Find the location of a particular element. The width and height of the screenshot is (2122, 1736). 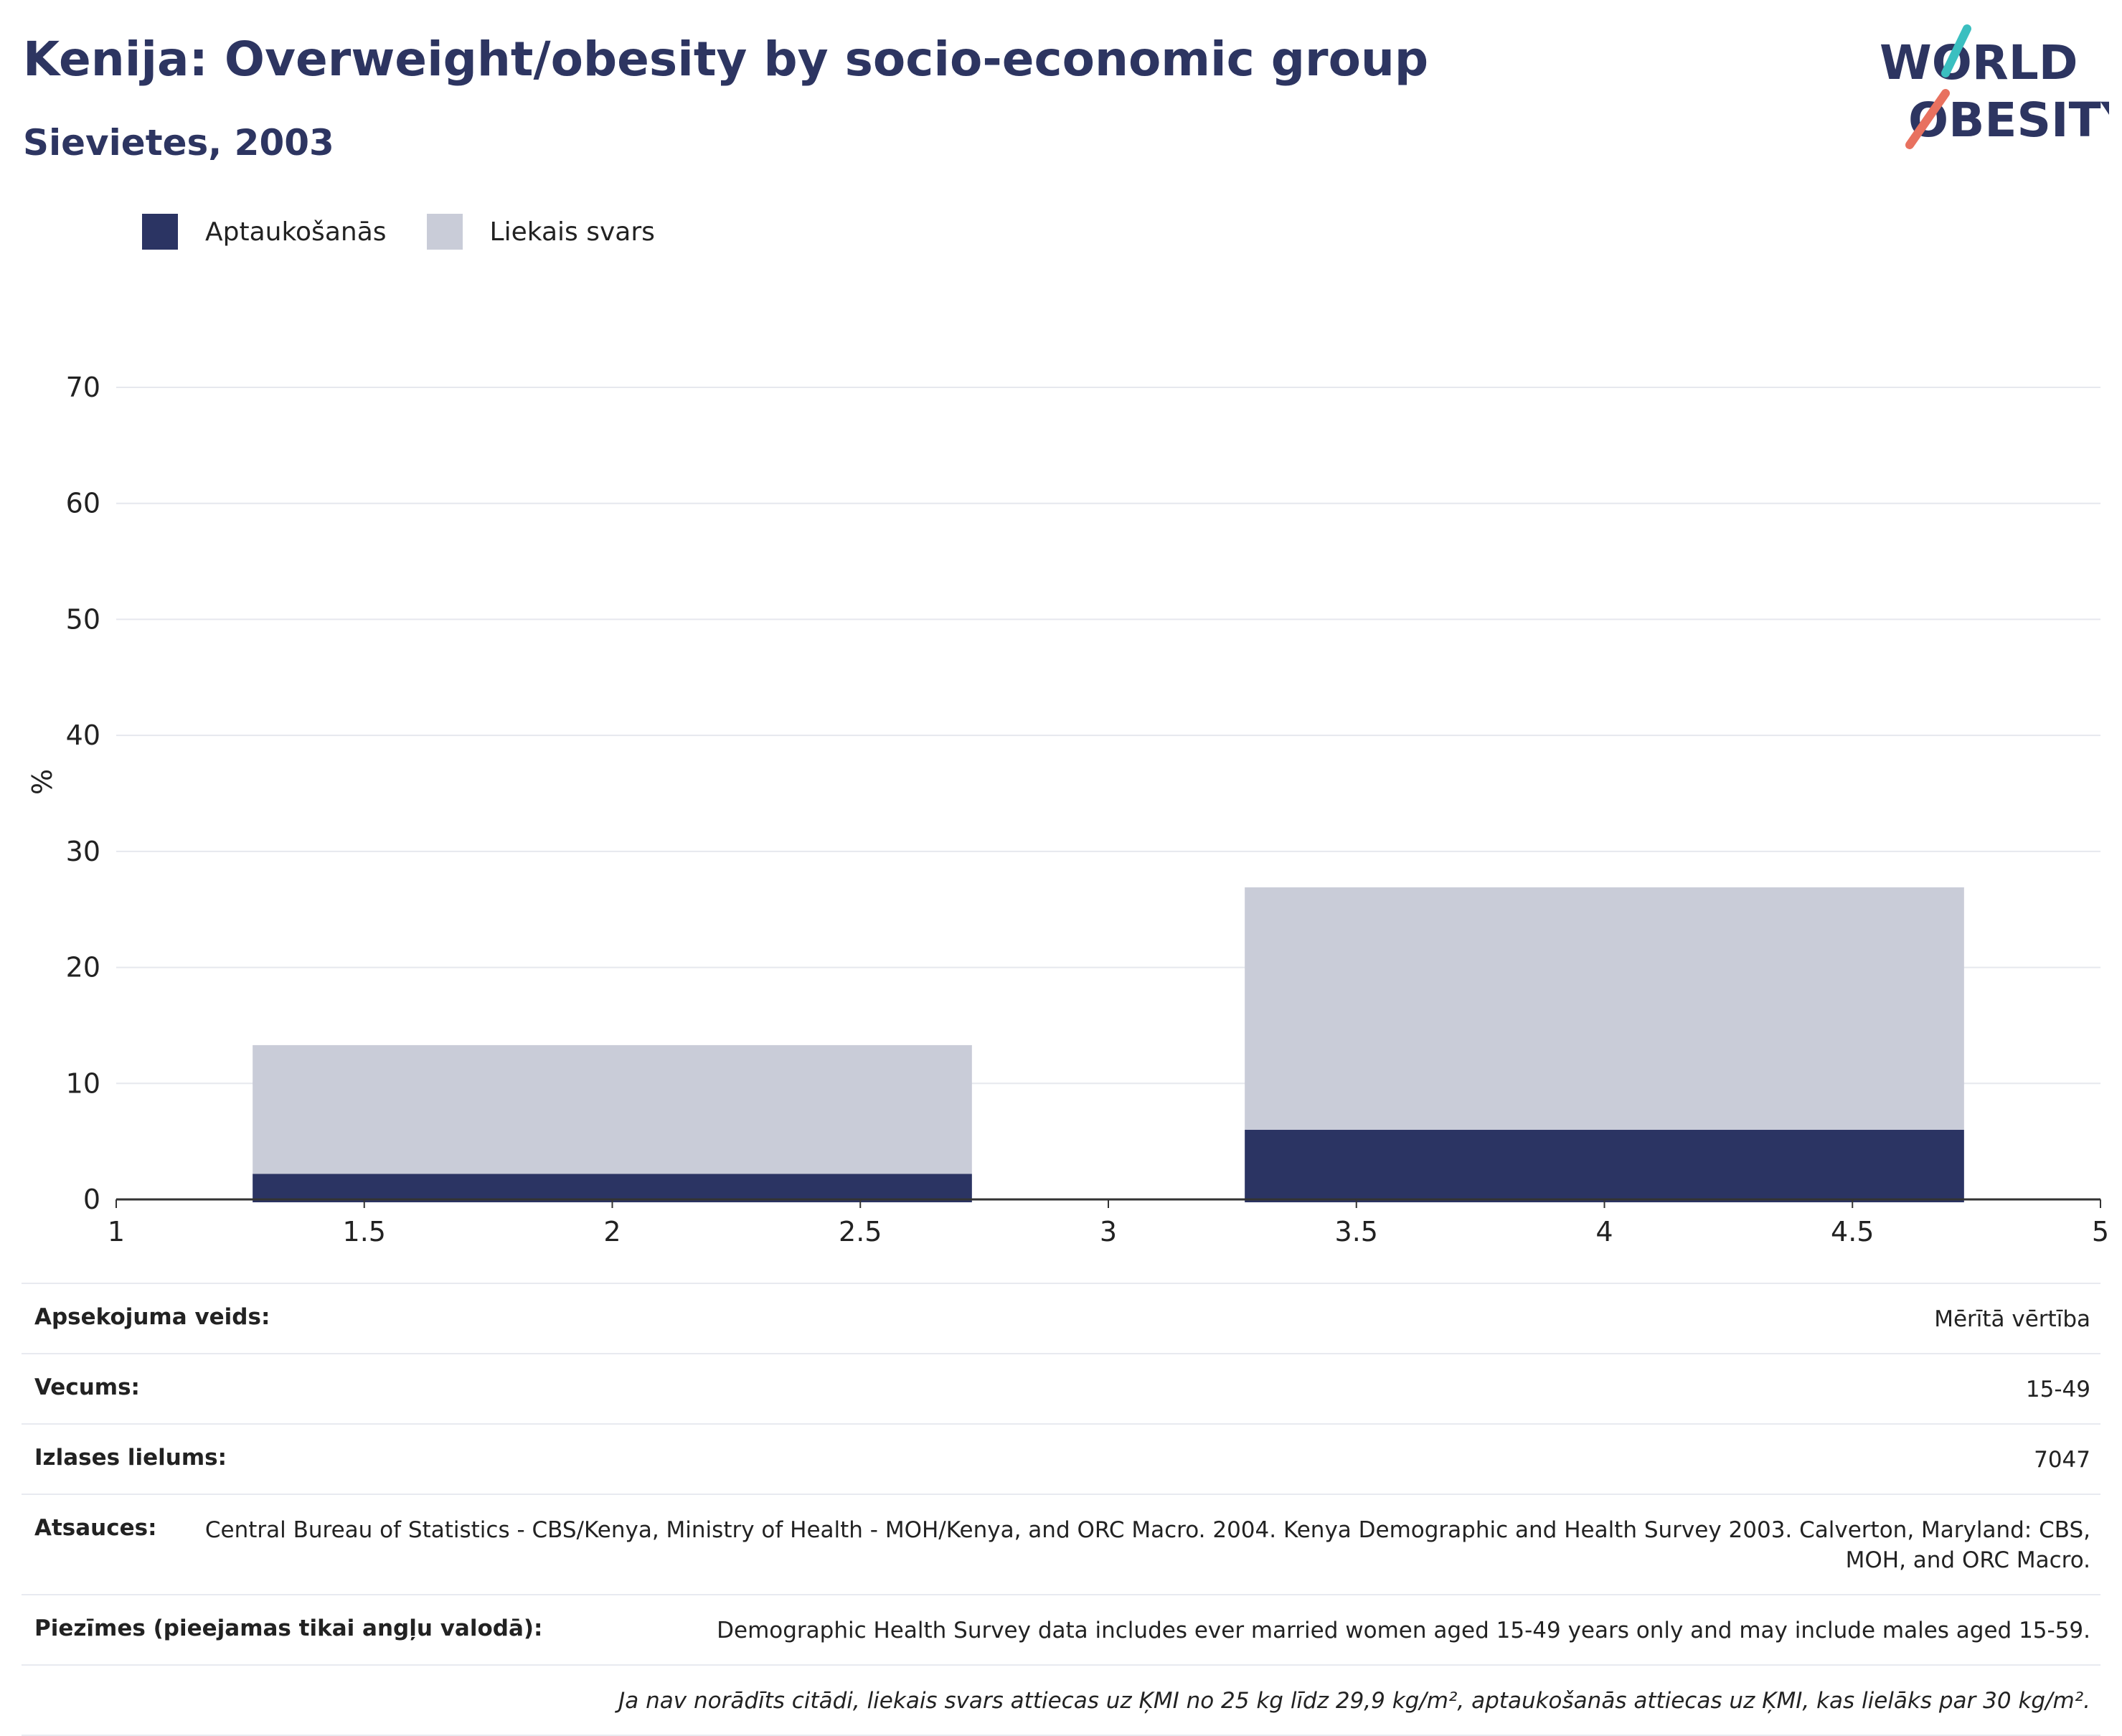

bar-series is located at coordinates (1108, 1044).